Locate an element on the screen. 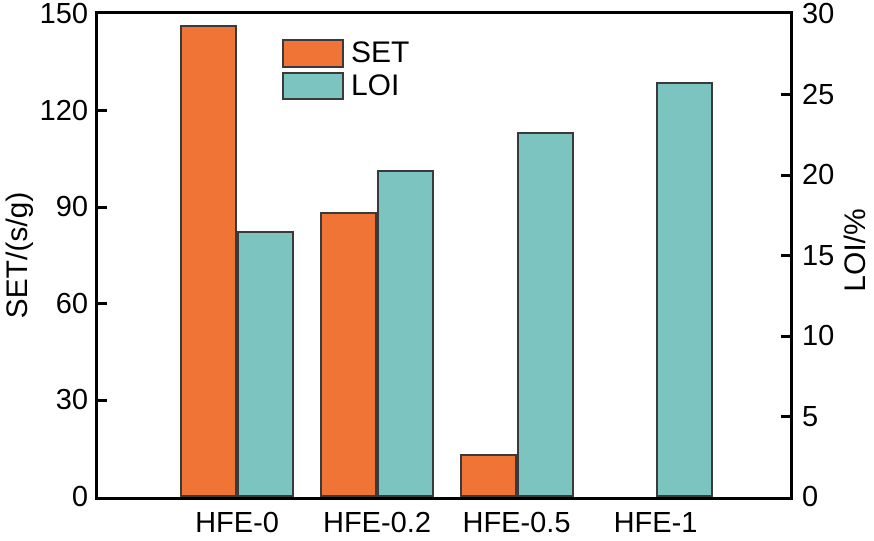  legend-label-loi: LOI is located at coordinates (375, 85).